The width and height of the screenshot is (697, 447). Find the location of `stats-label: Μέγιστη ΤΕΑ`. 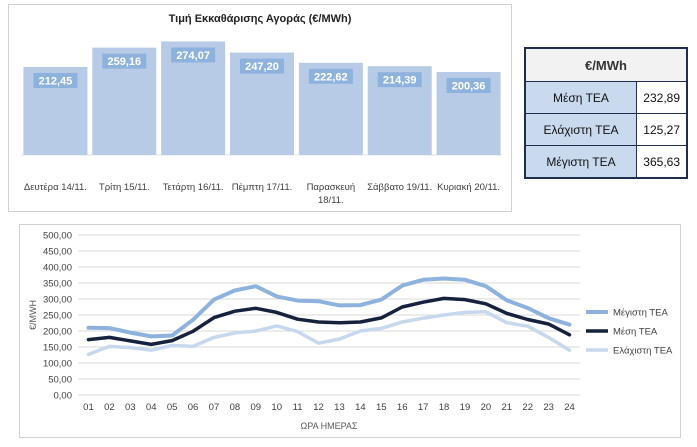

stats-label: Μέγιστη ΤΕΑ is located at coordinates (581, 161).